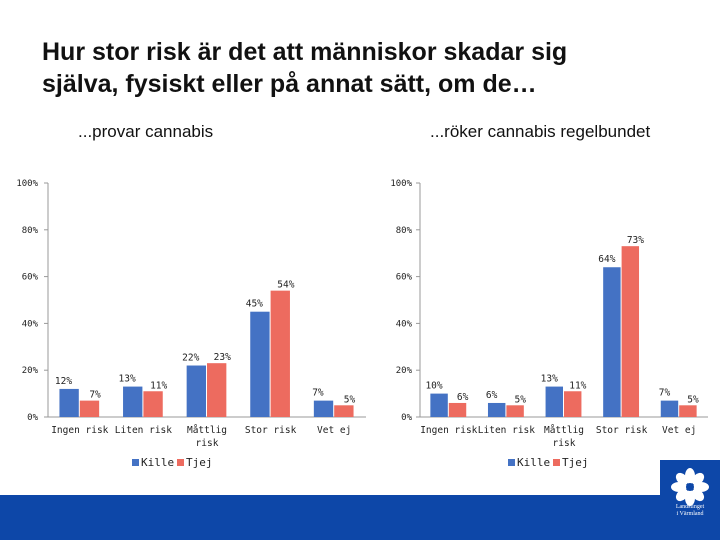 This screenshot has height=540, width=720. Describe the element at coordinates (199, 462) in the screenshot. I see `left-legend-label: Tjej` at that location.